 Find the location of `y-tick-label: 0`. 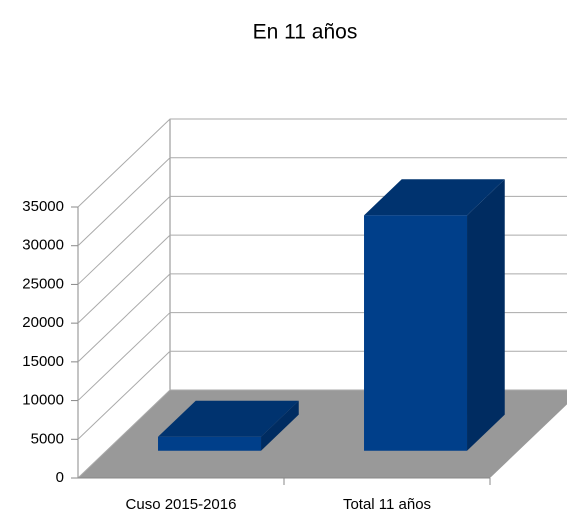

y-tick-label: 0 is located at coordinates (60, 477).